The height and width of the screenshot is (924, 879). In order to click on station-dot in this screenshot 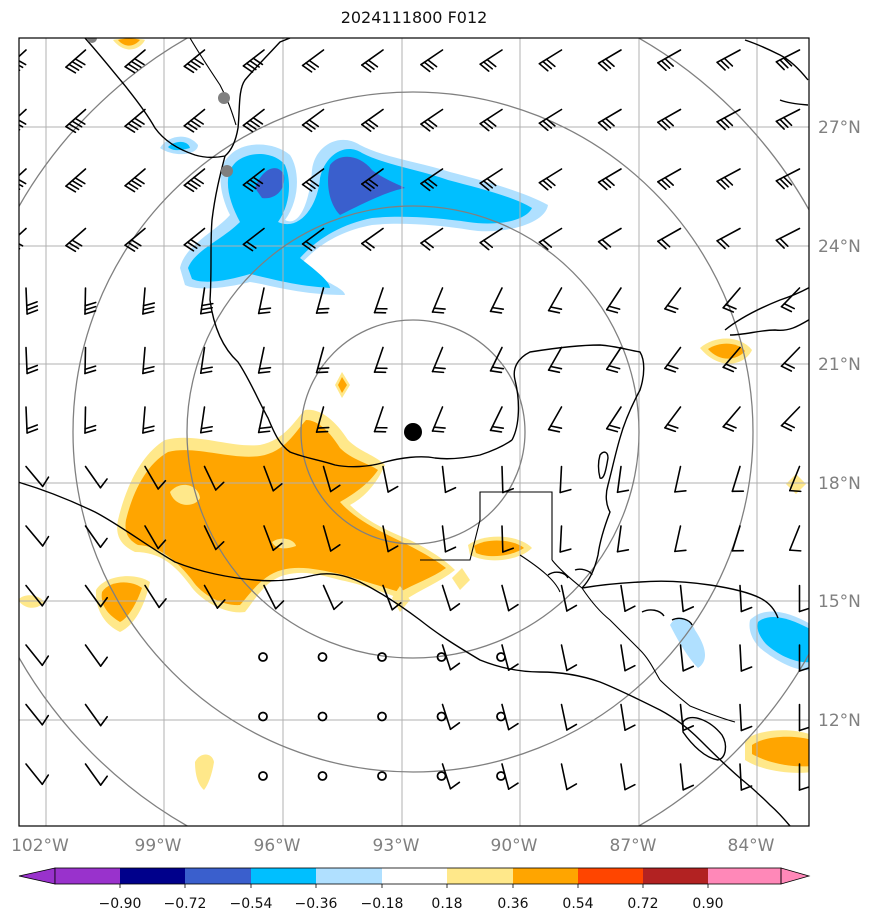, I will do `click(227, 171)`.